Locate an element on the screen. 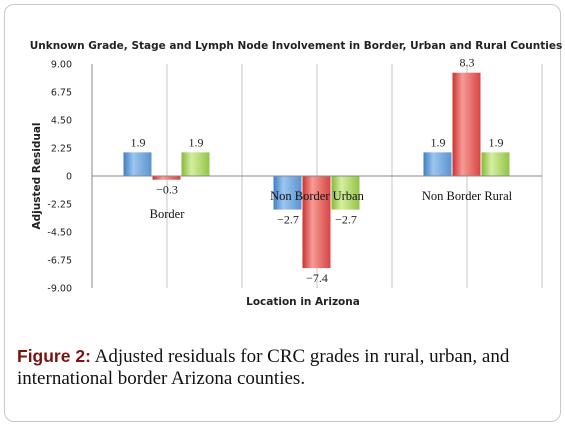 The width and height of the screenshot is (565, 426). y-tick-label: 4.50 is located at coordinates (61, 121).